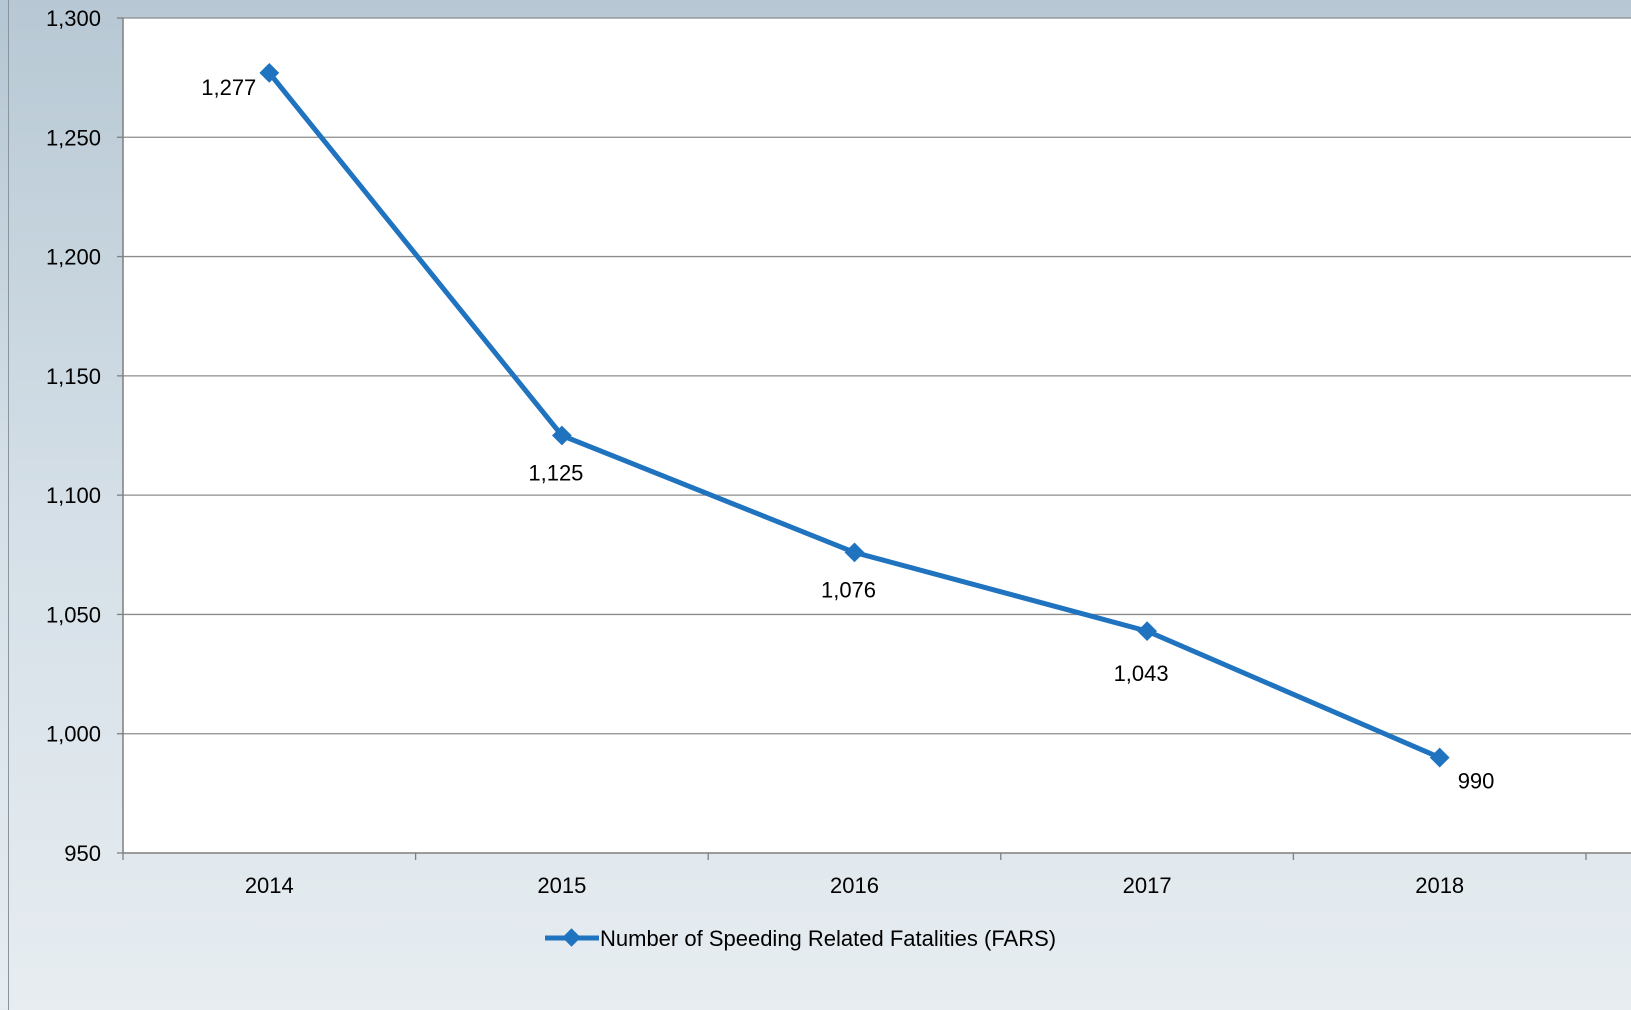  I want to click on y-tick-label: 1,050, so click(73, 614).